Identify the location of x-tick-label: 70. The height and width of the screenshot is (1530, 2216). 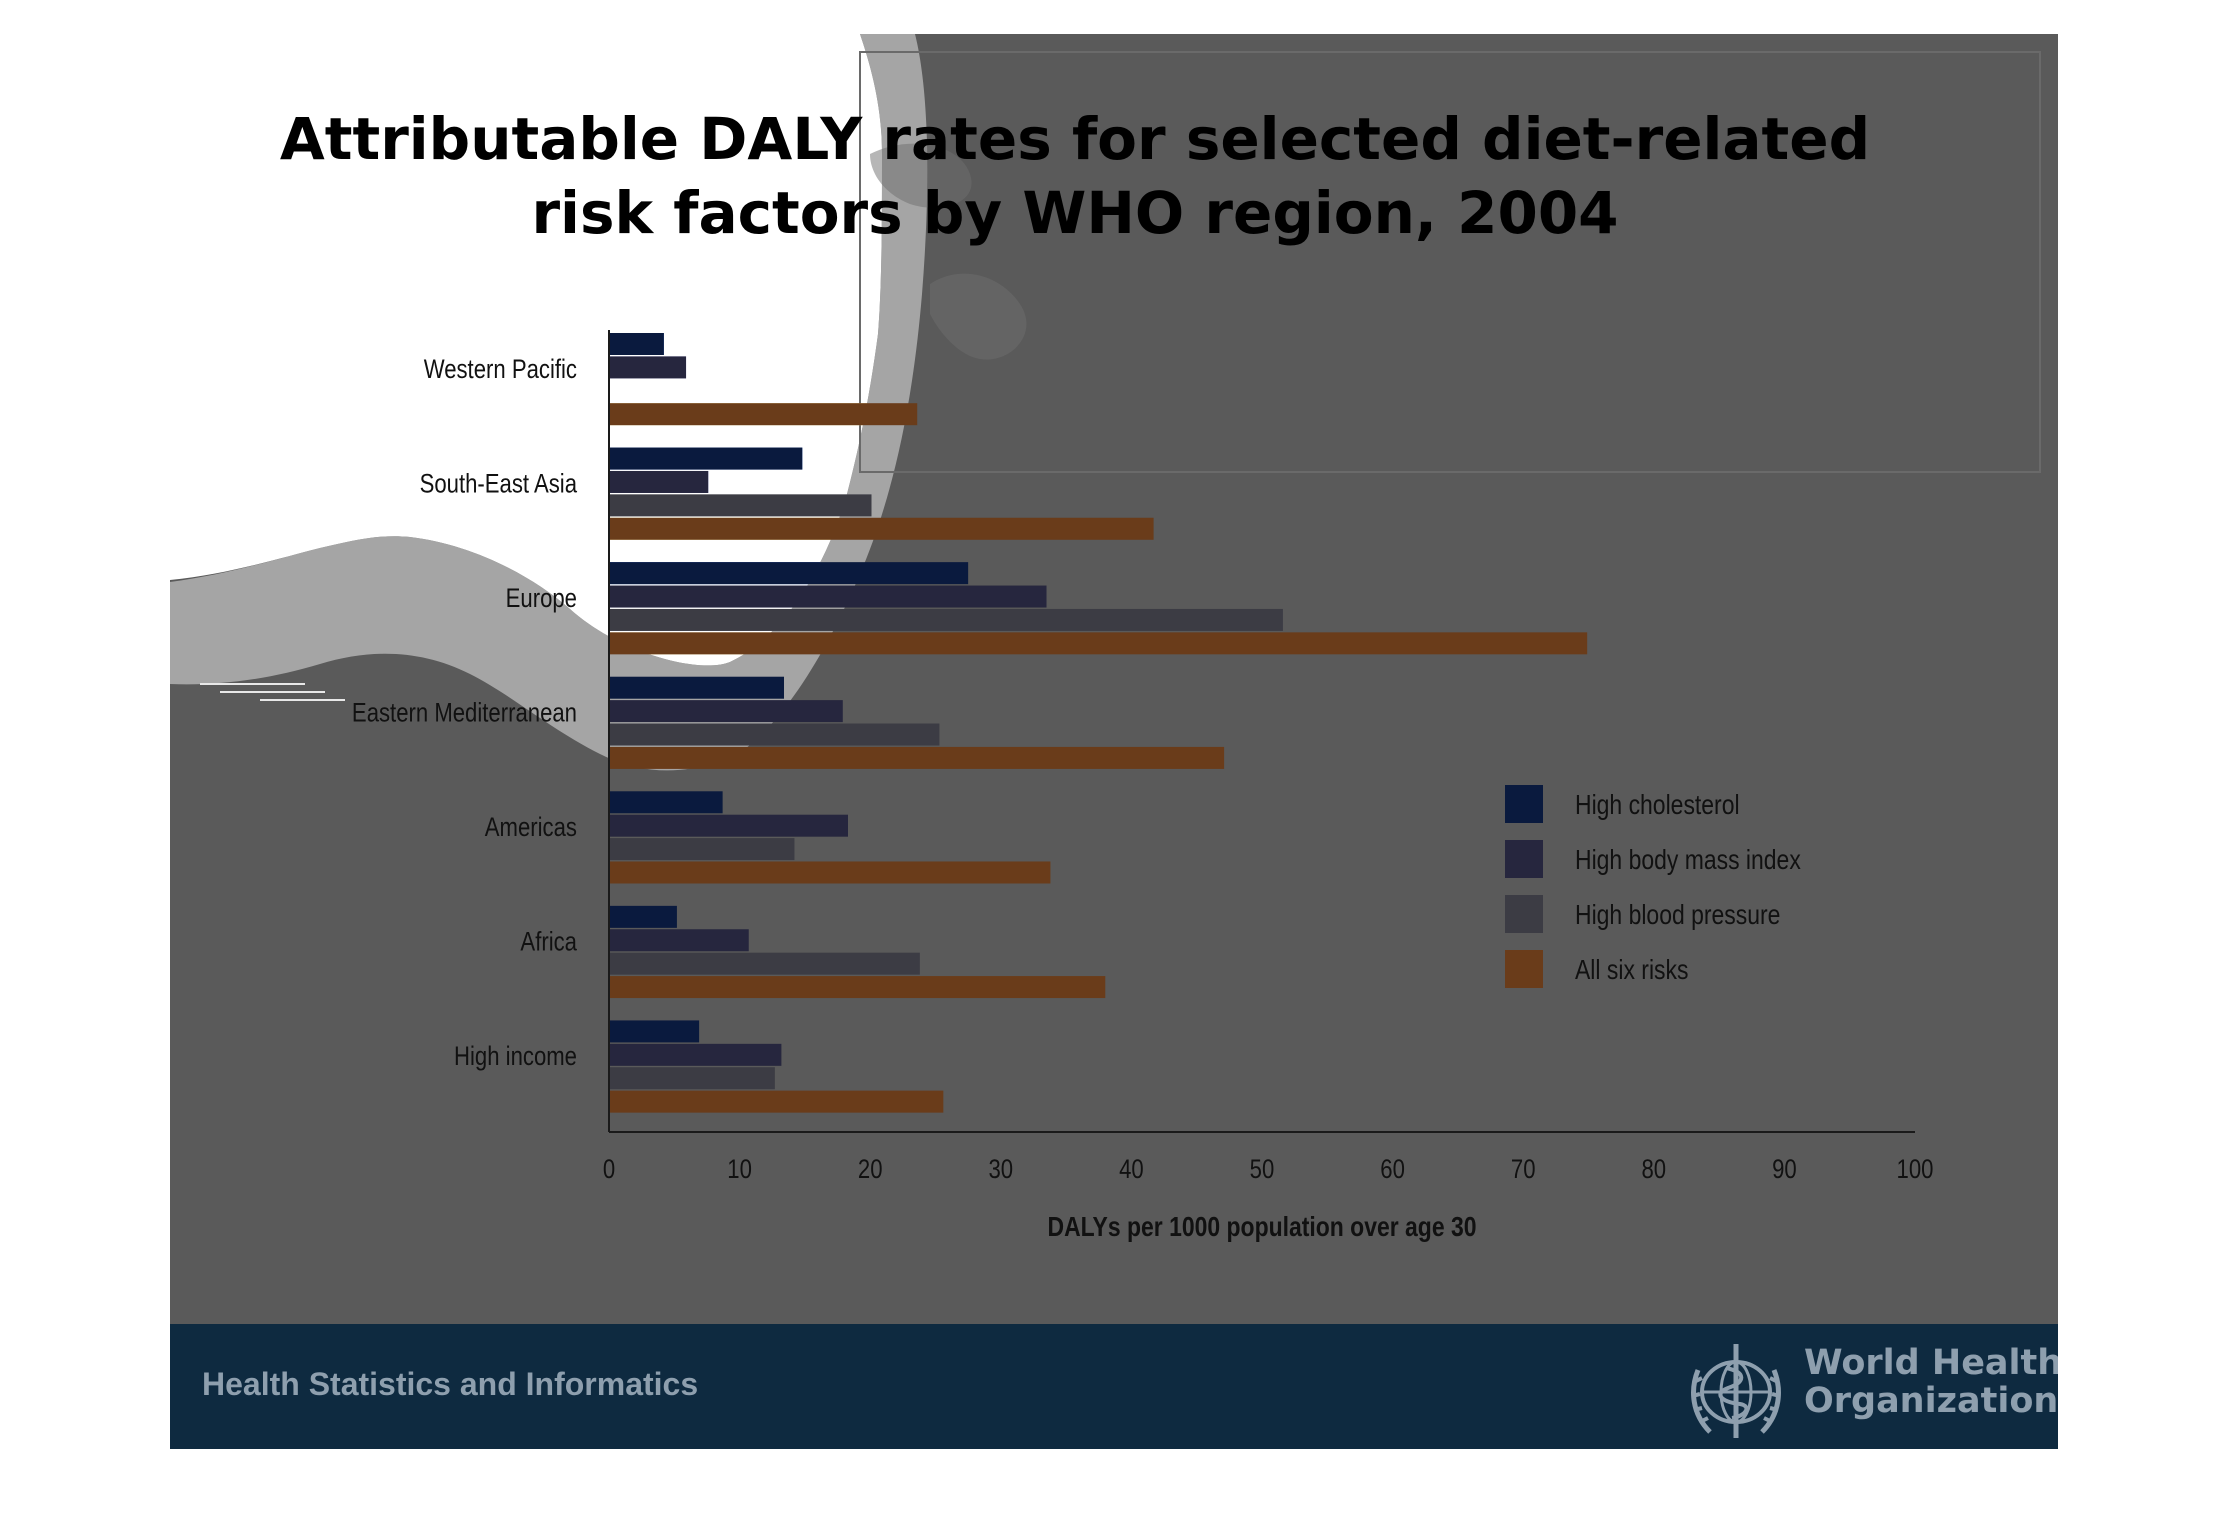
(1523, 1170).